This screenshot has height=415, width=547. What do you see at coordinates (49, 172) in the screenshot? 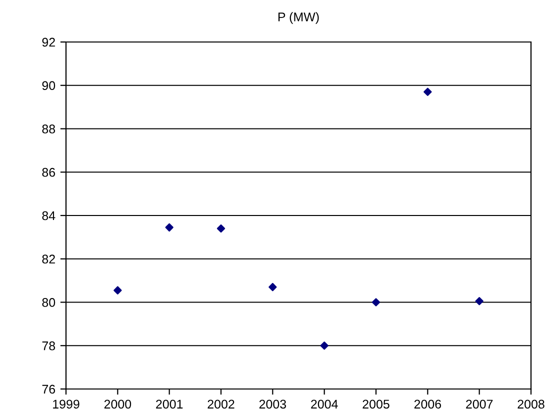
I see `y-tick-label: 86` at bounding box center [49, 172].